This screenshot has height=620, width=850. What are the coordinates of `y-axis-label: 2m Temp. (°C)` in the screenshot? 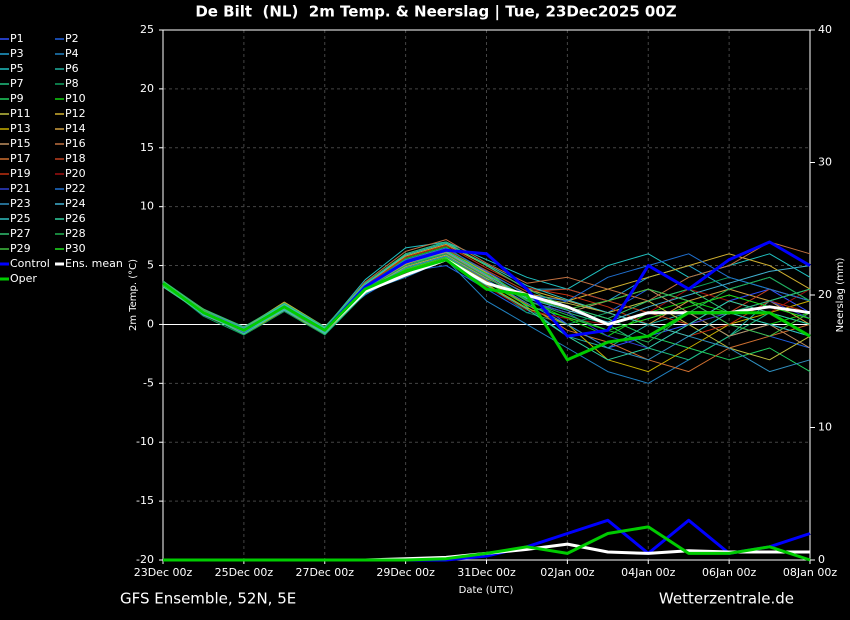 It's located at (133, 295).